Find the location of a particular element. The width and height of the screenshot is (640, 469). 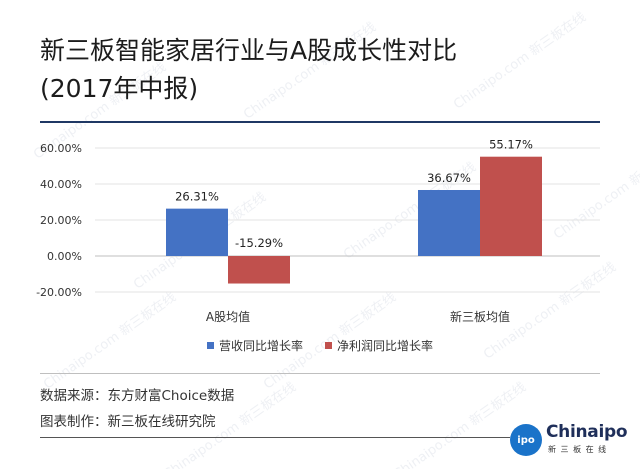

legend-label-profit: 净利润同比增长率 is located at coordinates (385, 346).